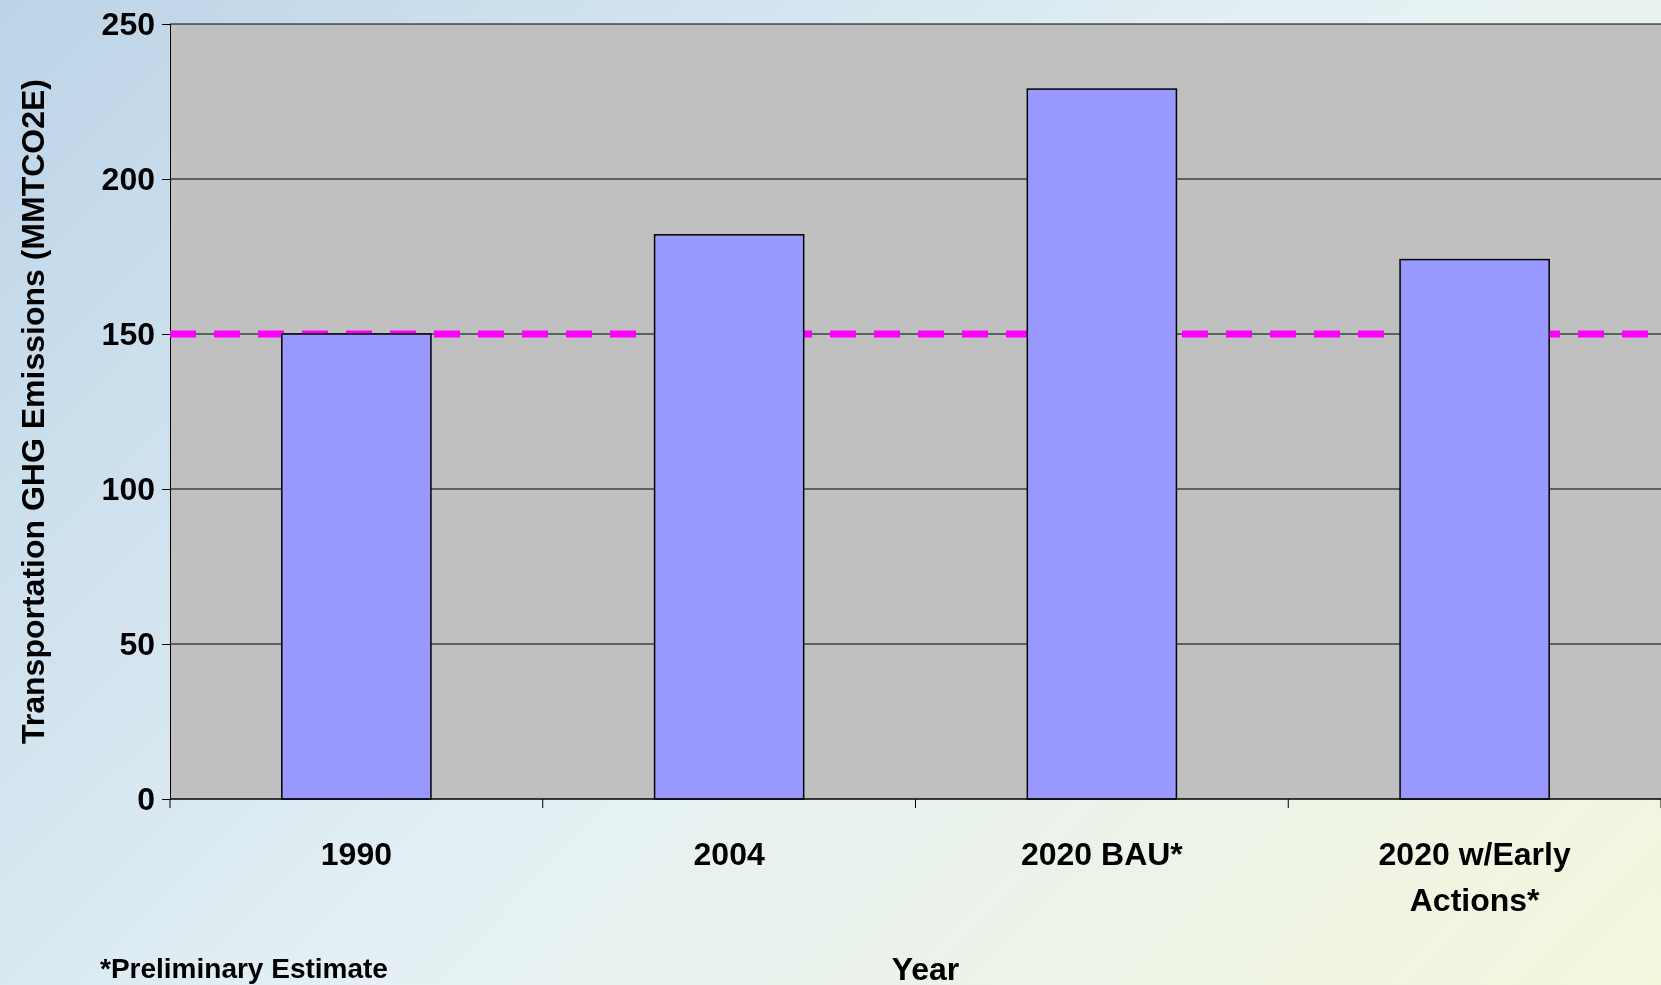 Image resolution: width=1661 pixels, height=985 pixels. I want to click on y-axis-title: Transportation GHG Emissions (MMTCO2E), so click(33, 411).